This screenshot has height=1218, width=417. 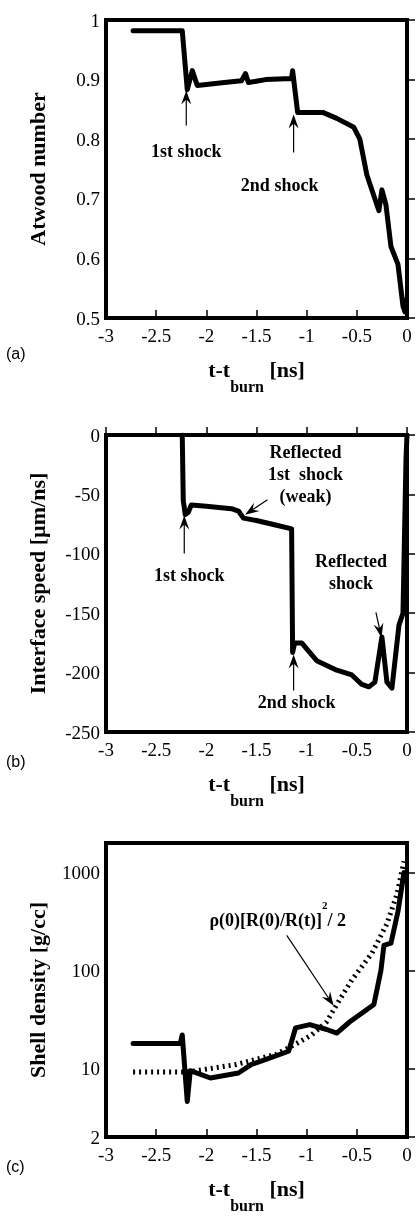 I want to click on y-tick-label: -50, so click(x=87, y=494).